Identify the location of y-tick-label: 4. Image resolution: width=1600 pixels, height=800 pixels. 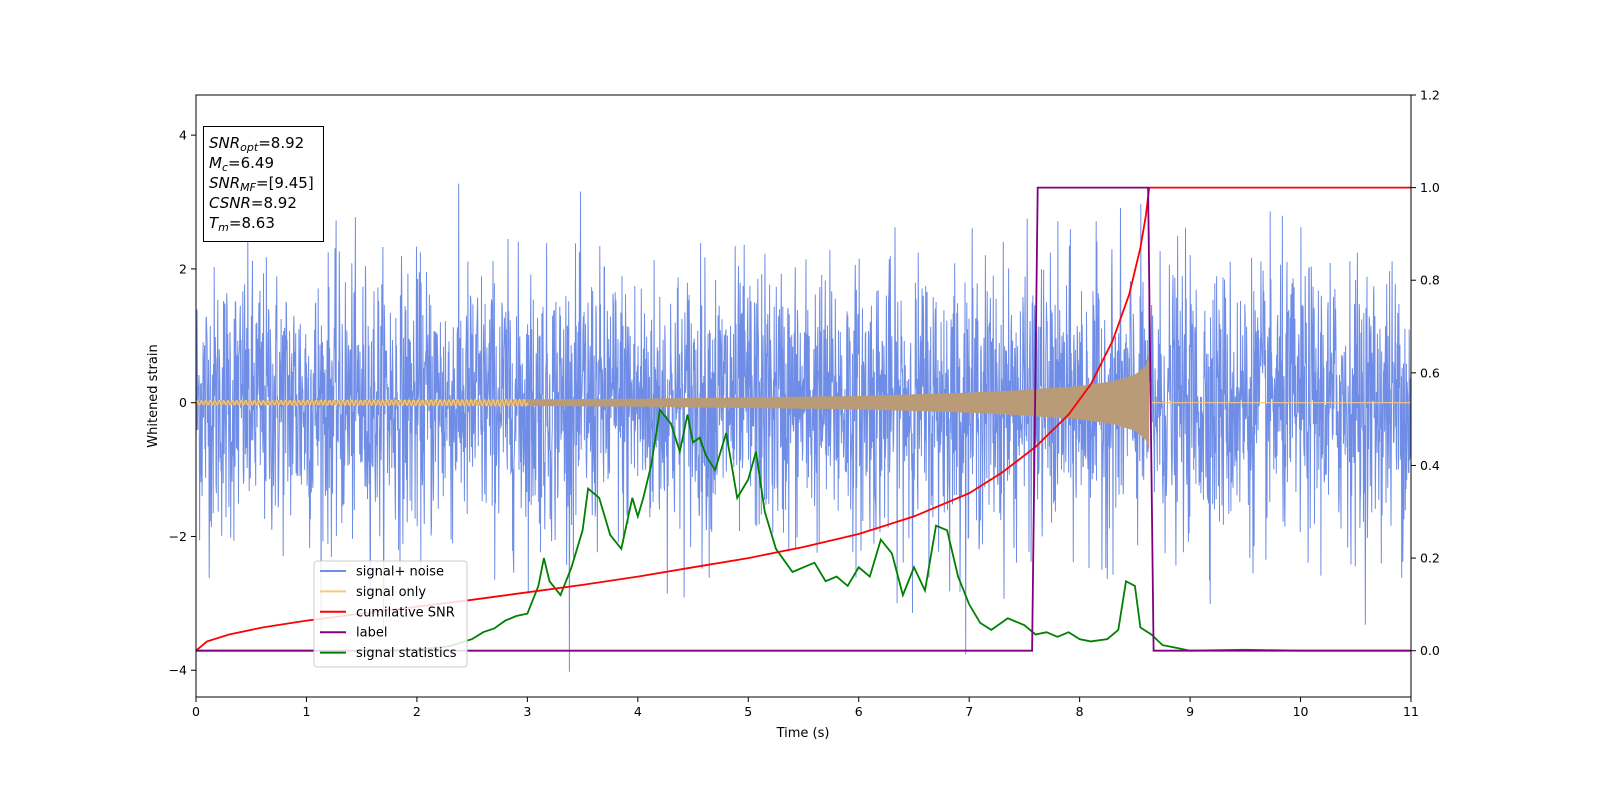
(183, 135).